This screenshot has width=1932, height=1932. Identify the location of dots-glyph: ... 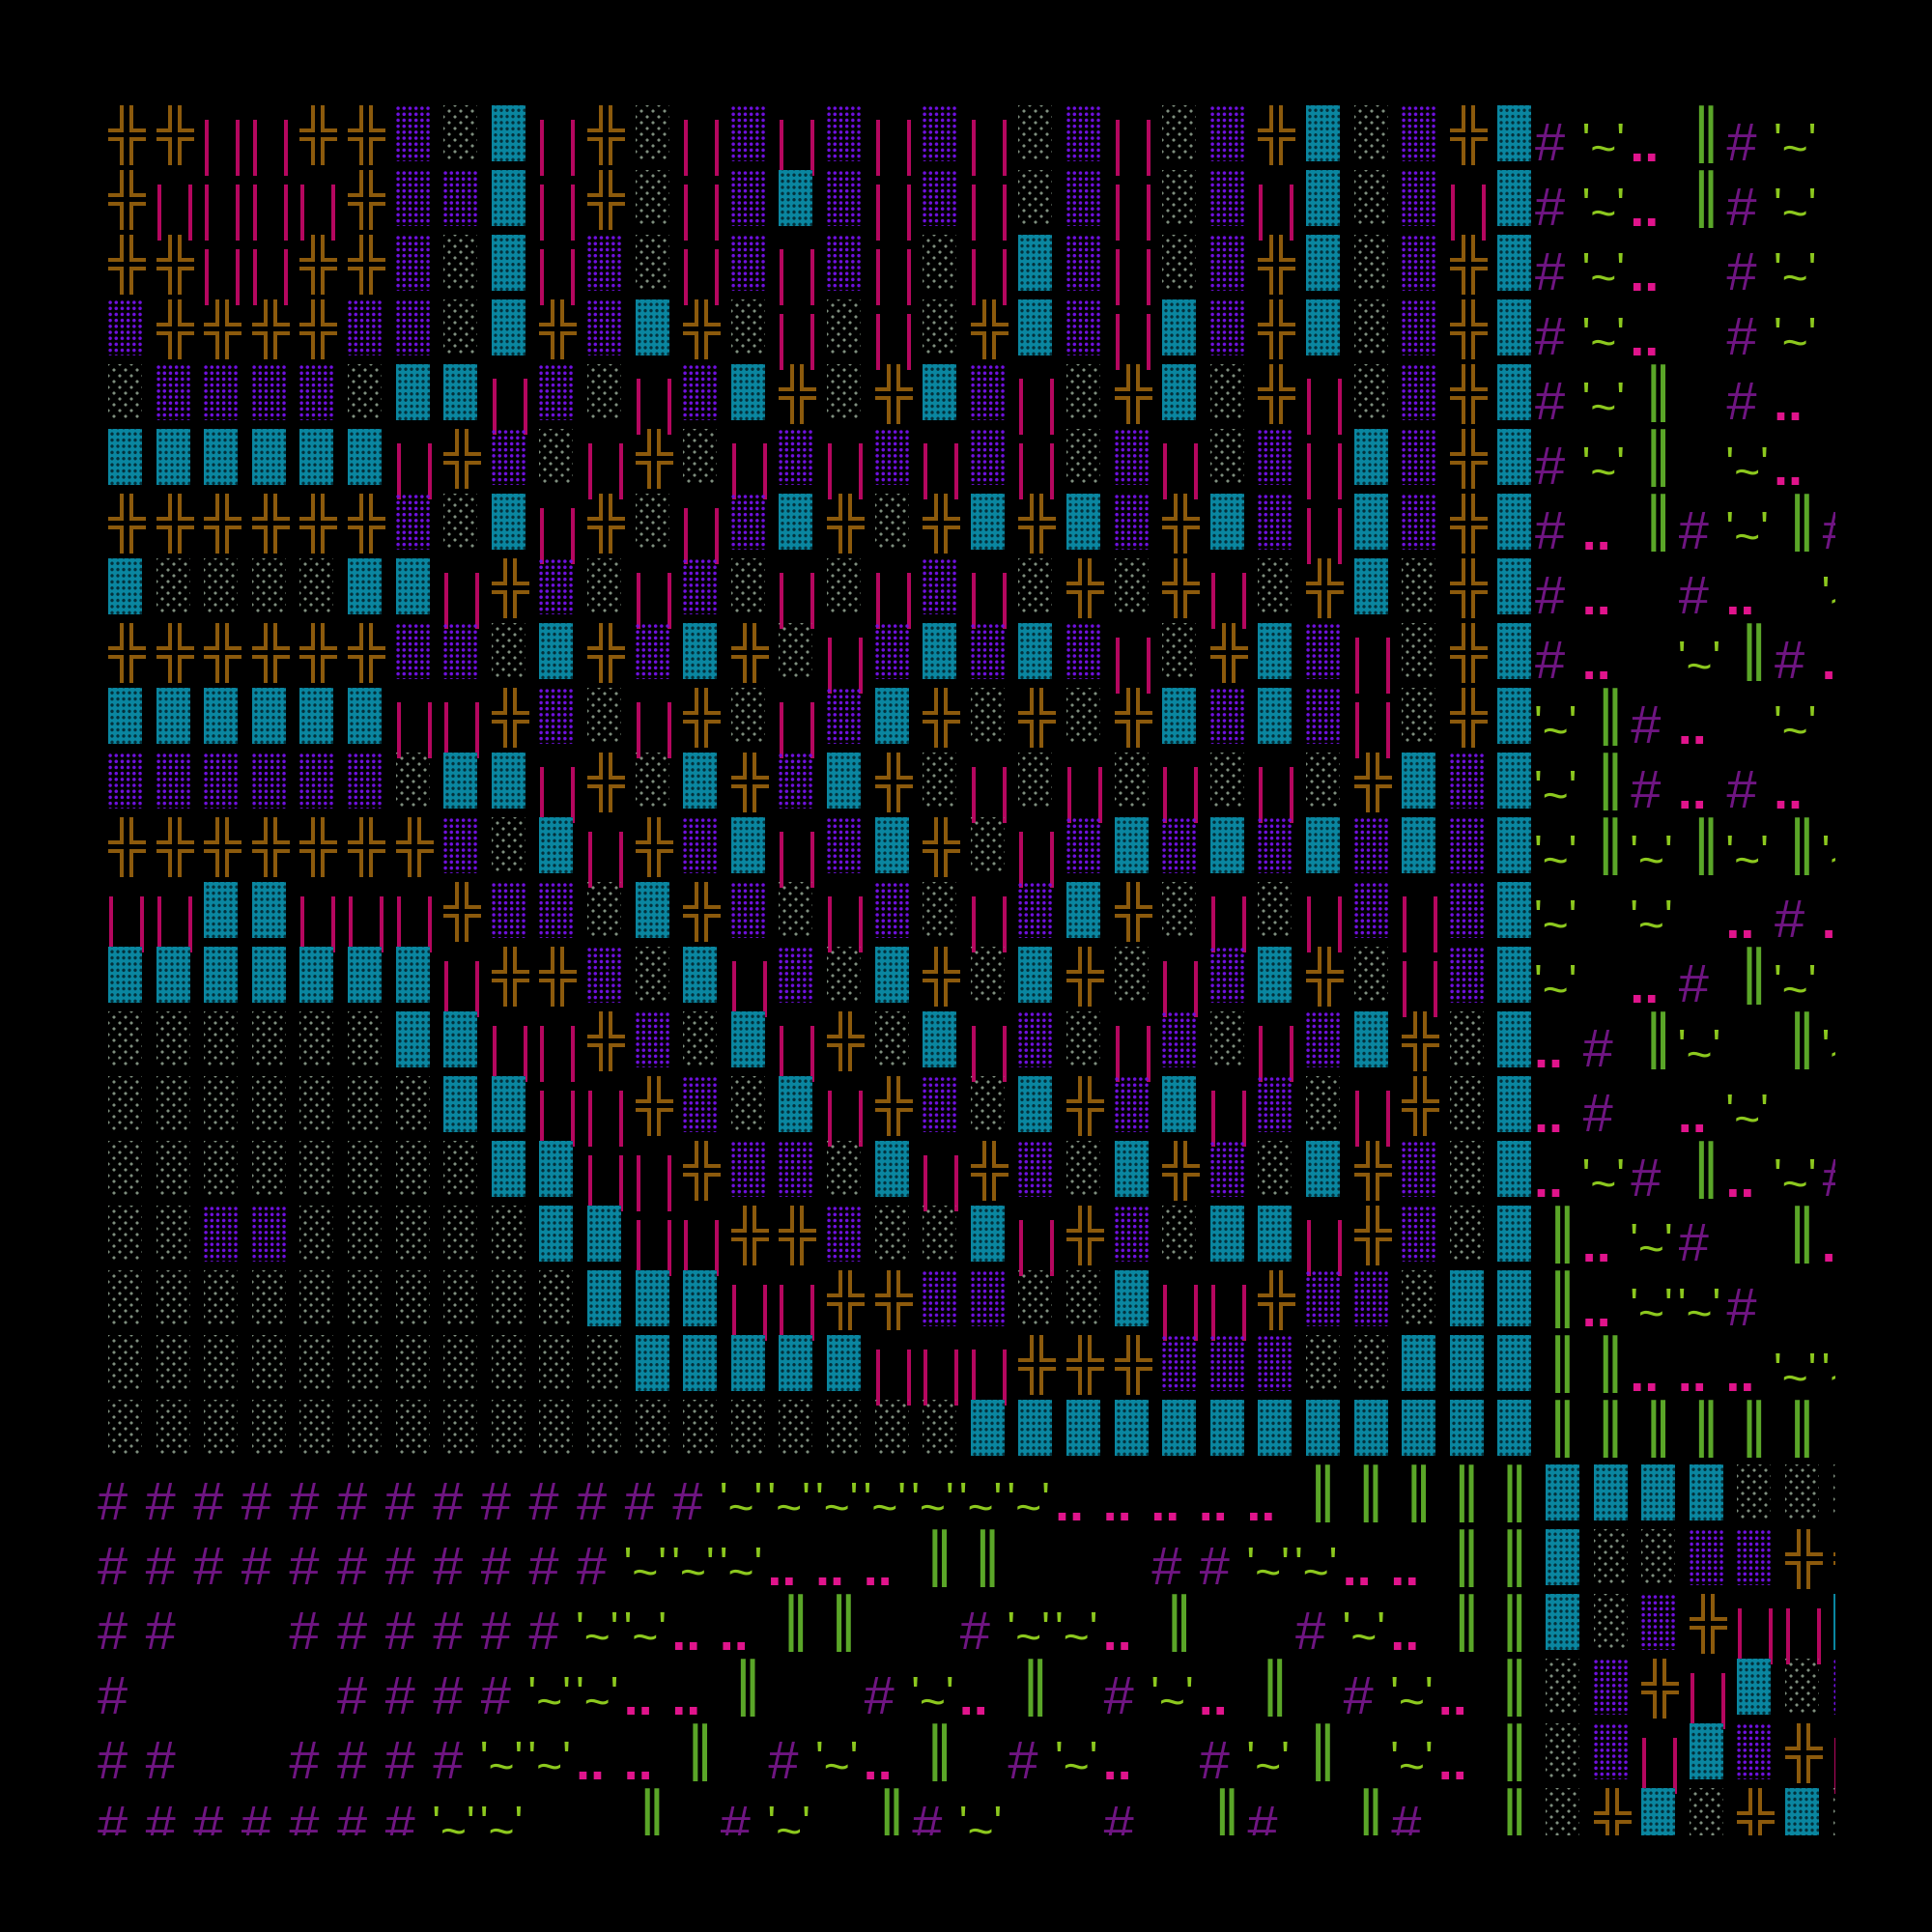
(1549, 1115).